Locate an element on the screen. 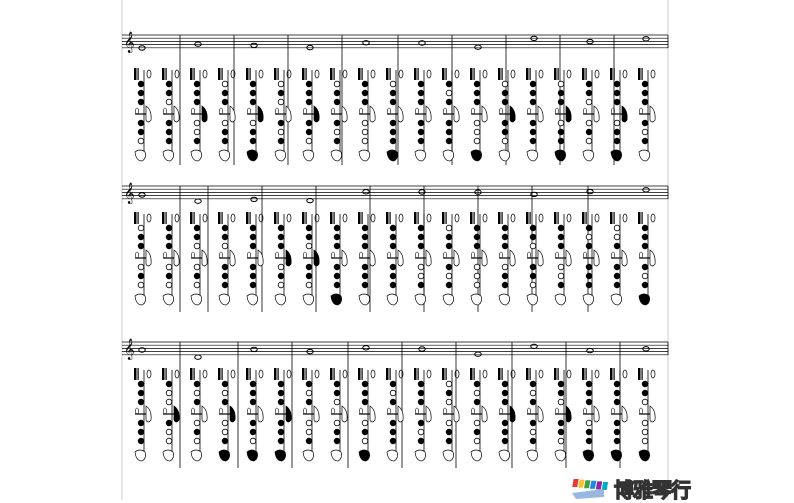 This screenshot has width=794, height=503. treble-clef-icon: 𝄞 is located at coordinates (129, 193).